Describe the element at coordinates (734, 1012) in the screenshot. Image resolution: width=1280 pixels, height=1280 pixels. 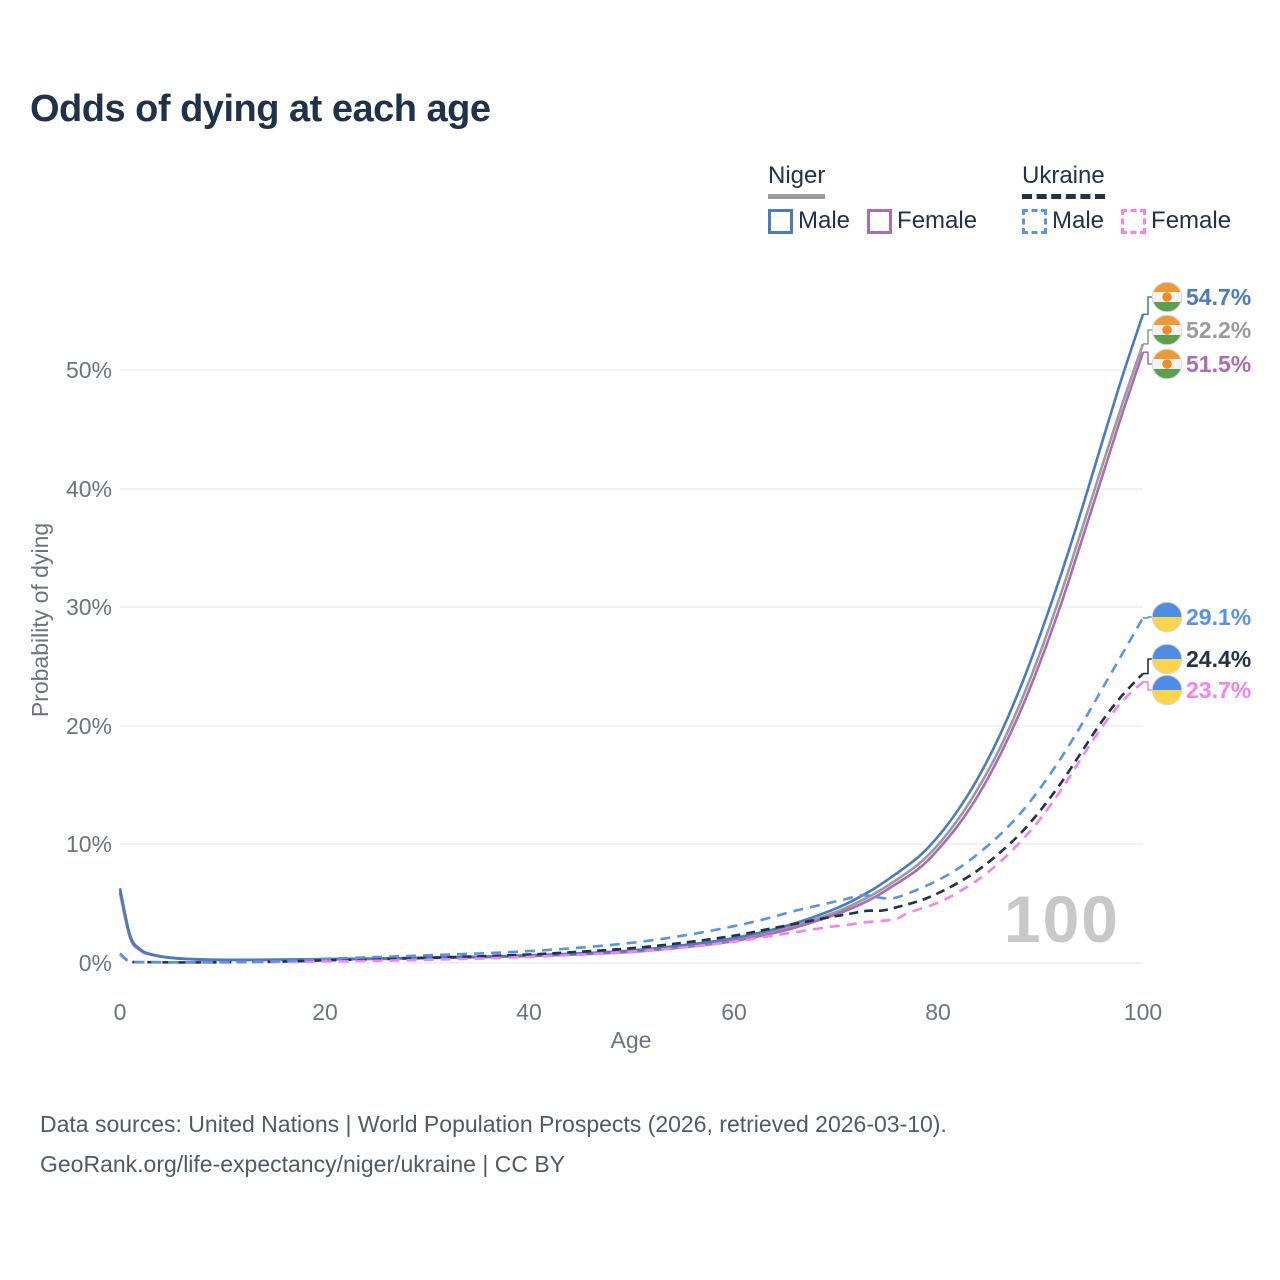
I see `x-tick-60: 60` at that location.